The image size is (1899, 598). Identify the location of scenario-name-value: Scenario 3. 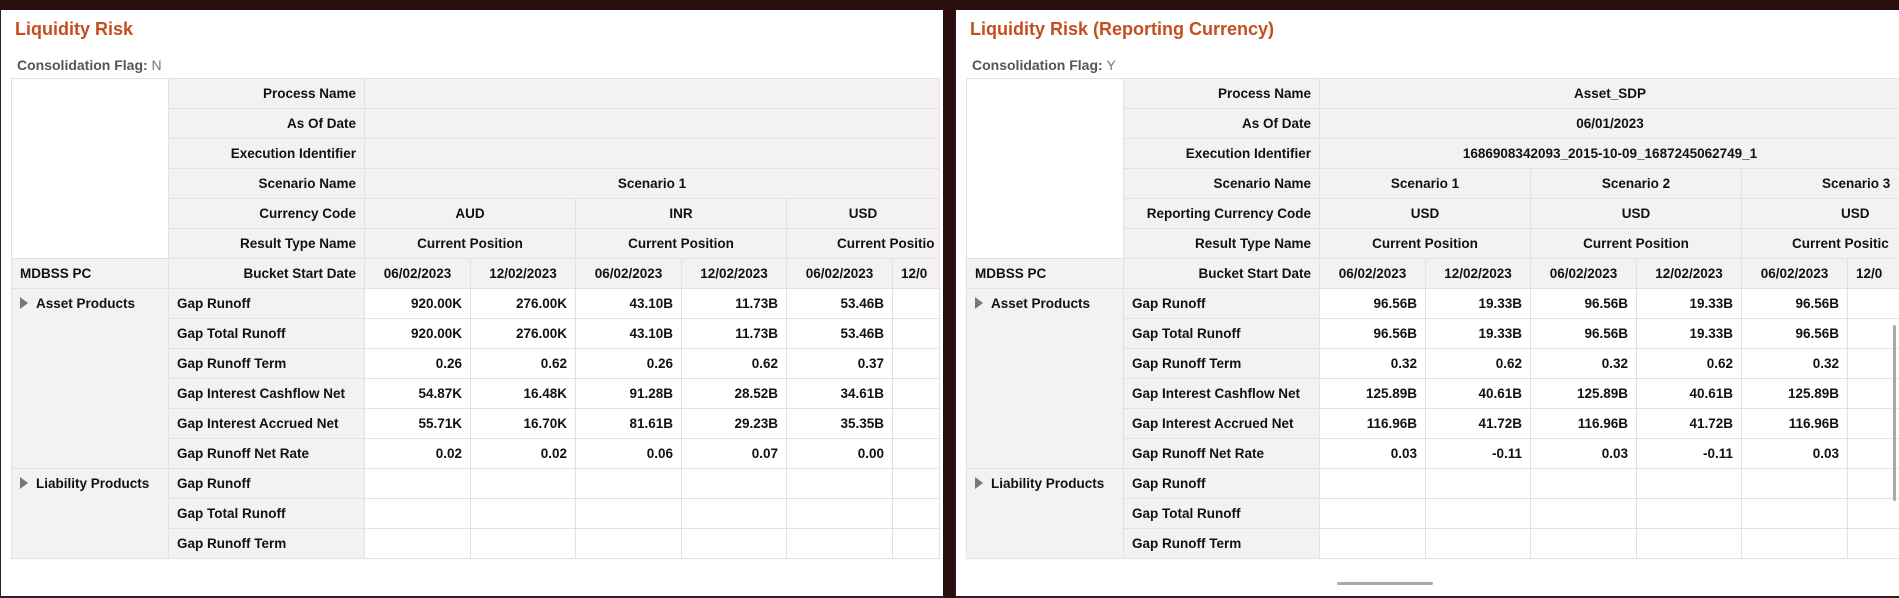
(1819, 183).